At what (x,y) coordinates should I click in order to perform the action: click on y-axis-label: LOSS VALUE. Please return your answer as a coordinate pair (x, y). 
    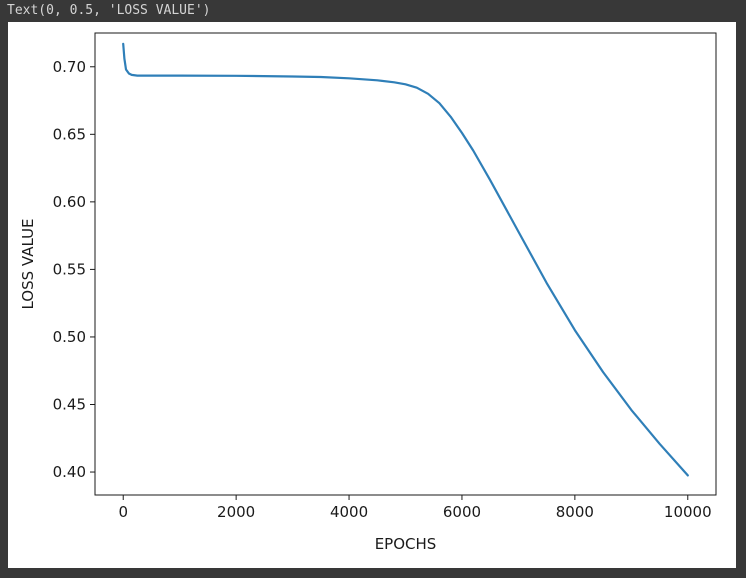
    Looking at the image, I should click on (28, 263).